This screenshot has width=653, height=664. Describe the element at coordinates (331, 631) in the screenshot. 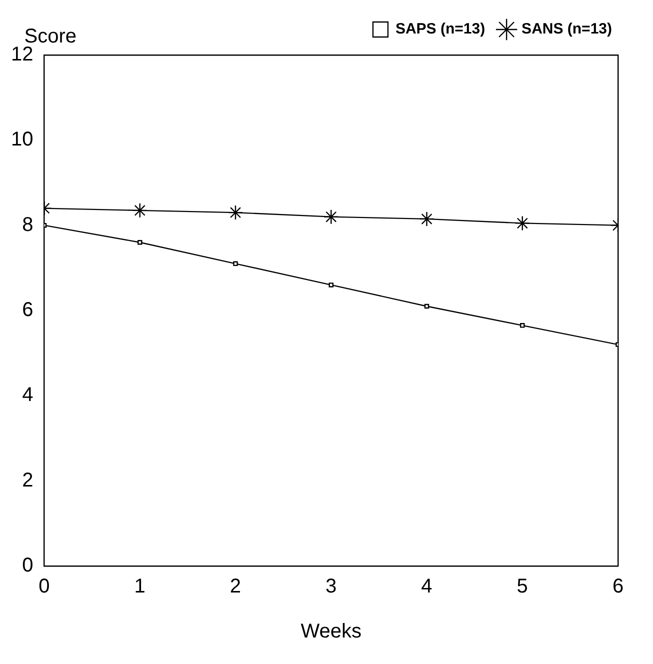

I see `x-axis-title: Weeks` at that location.